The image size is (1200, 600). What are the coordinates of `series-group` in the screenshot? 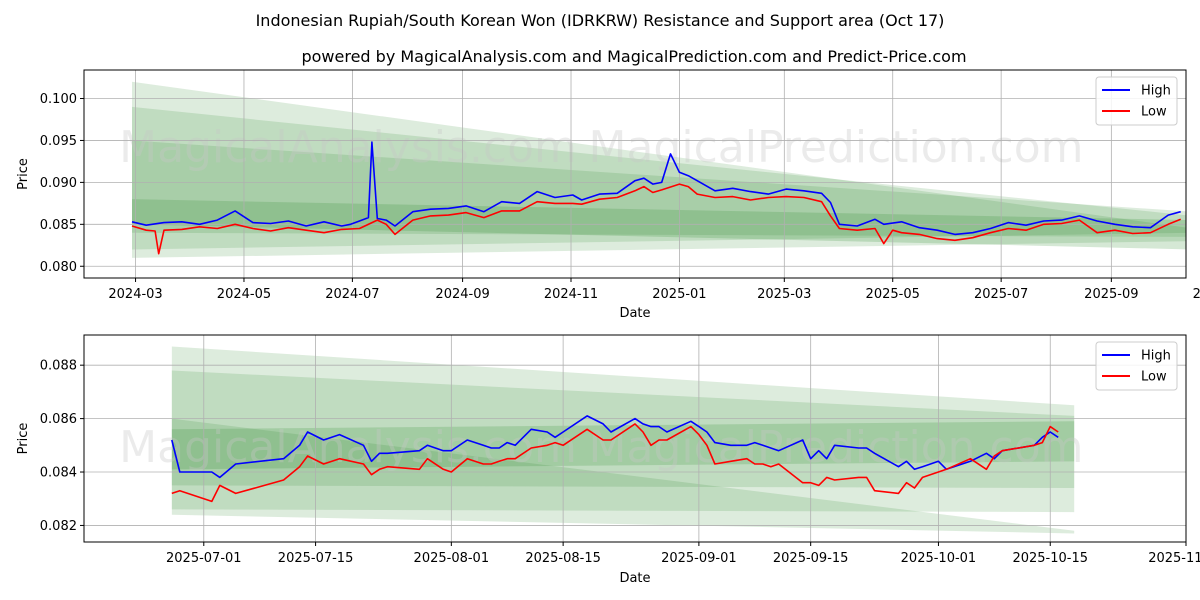 It's located at (615, 459).